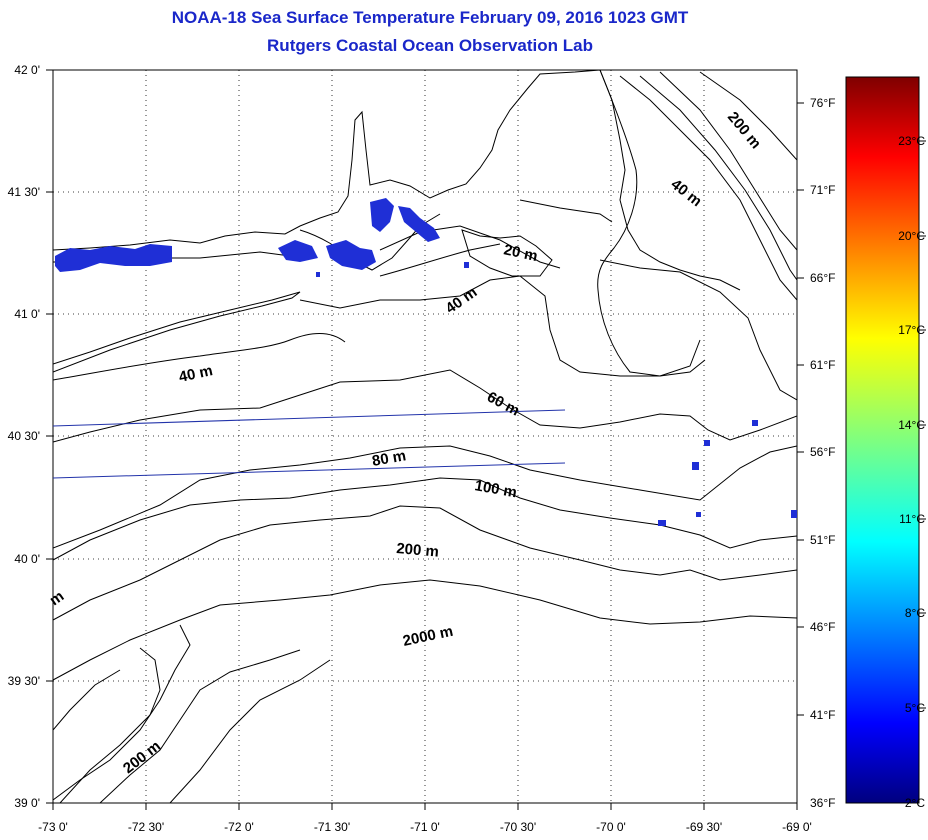 The width and height of the screenshot is (928, 840). What do you see at coordinates (912, 519) in the screenshot?
I see `celsius-label: 11°C` at bounding box center [912, 519].